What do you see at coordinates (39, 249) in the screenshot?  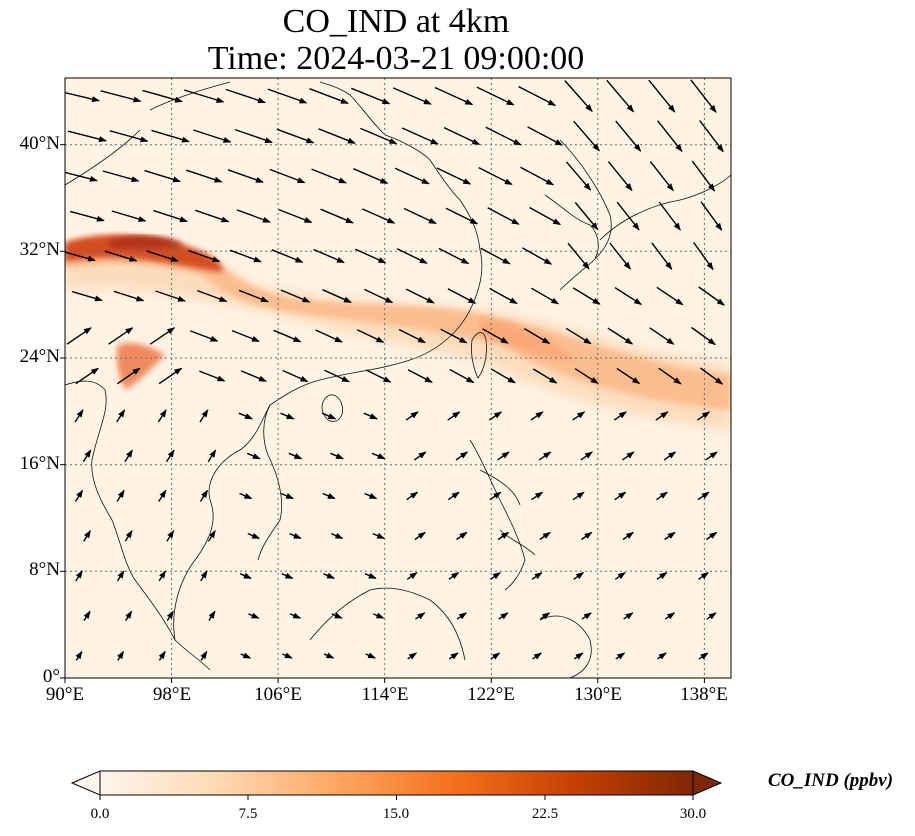 I see `lat-label-32n: 32°N` at bounding box center [39, 249].